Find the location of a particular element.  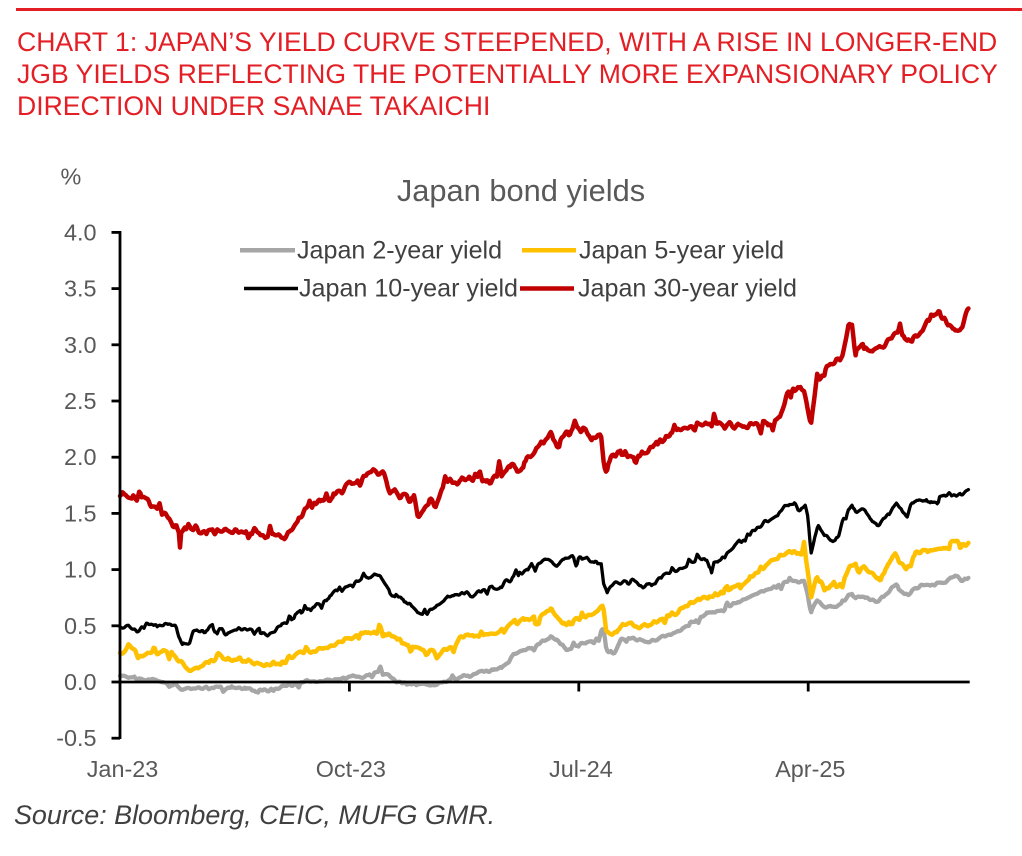

svg-text: Japan 2-year yield is located at coordinates (399, 251).